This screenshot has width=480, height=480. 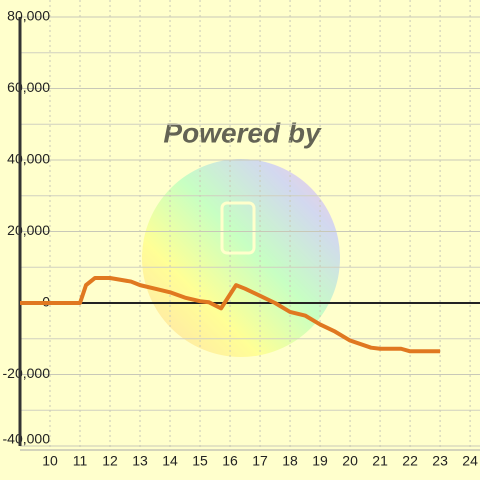 I want to click on x-tick-label: 18, so click(x=290, y=461).